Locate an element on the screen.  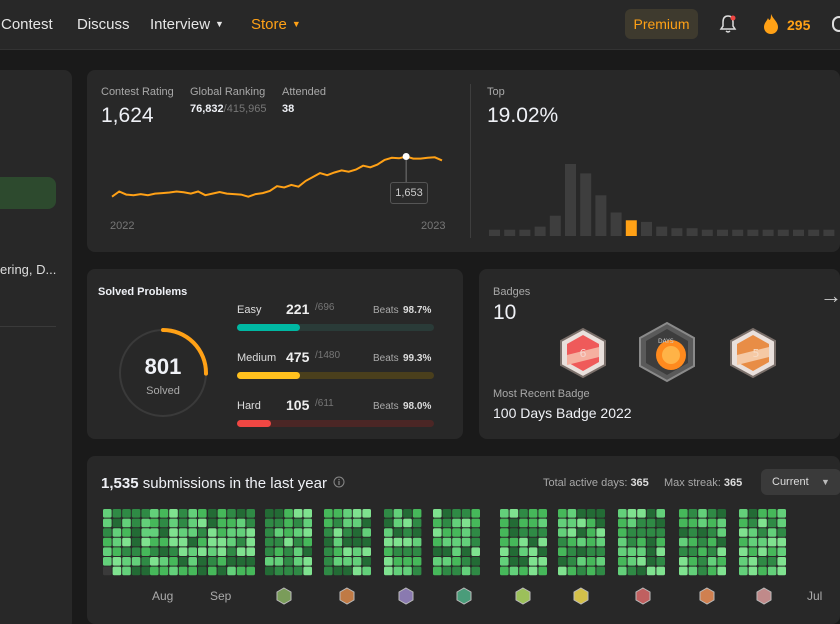
heatmap-badge-icon is located at coordinates (284, 596).